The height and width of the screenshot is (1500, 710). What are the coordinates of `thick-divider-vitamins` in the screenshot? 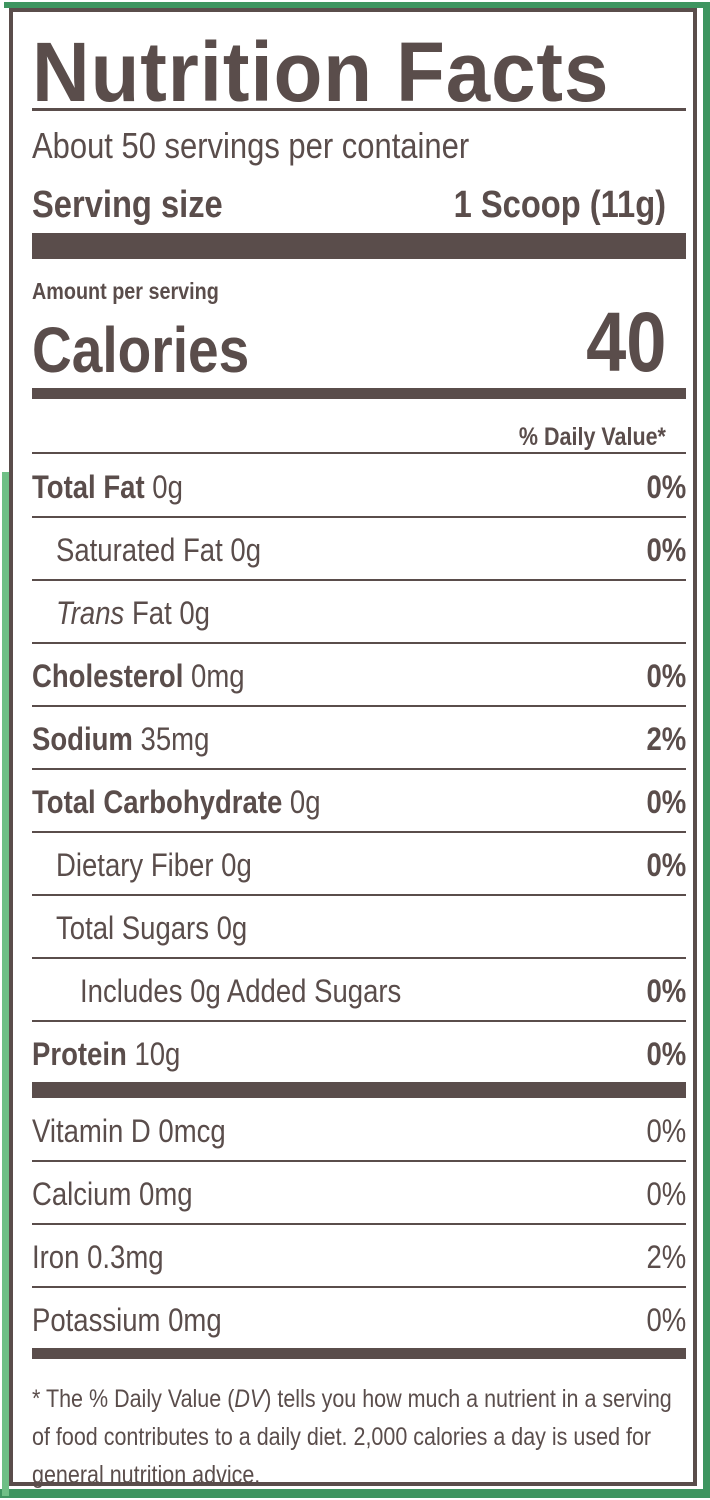 It's located at (359, 1090).